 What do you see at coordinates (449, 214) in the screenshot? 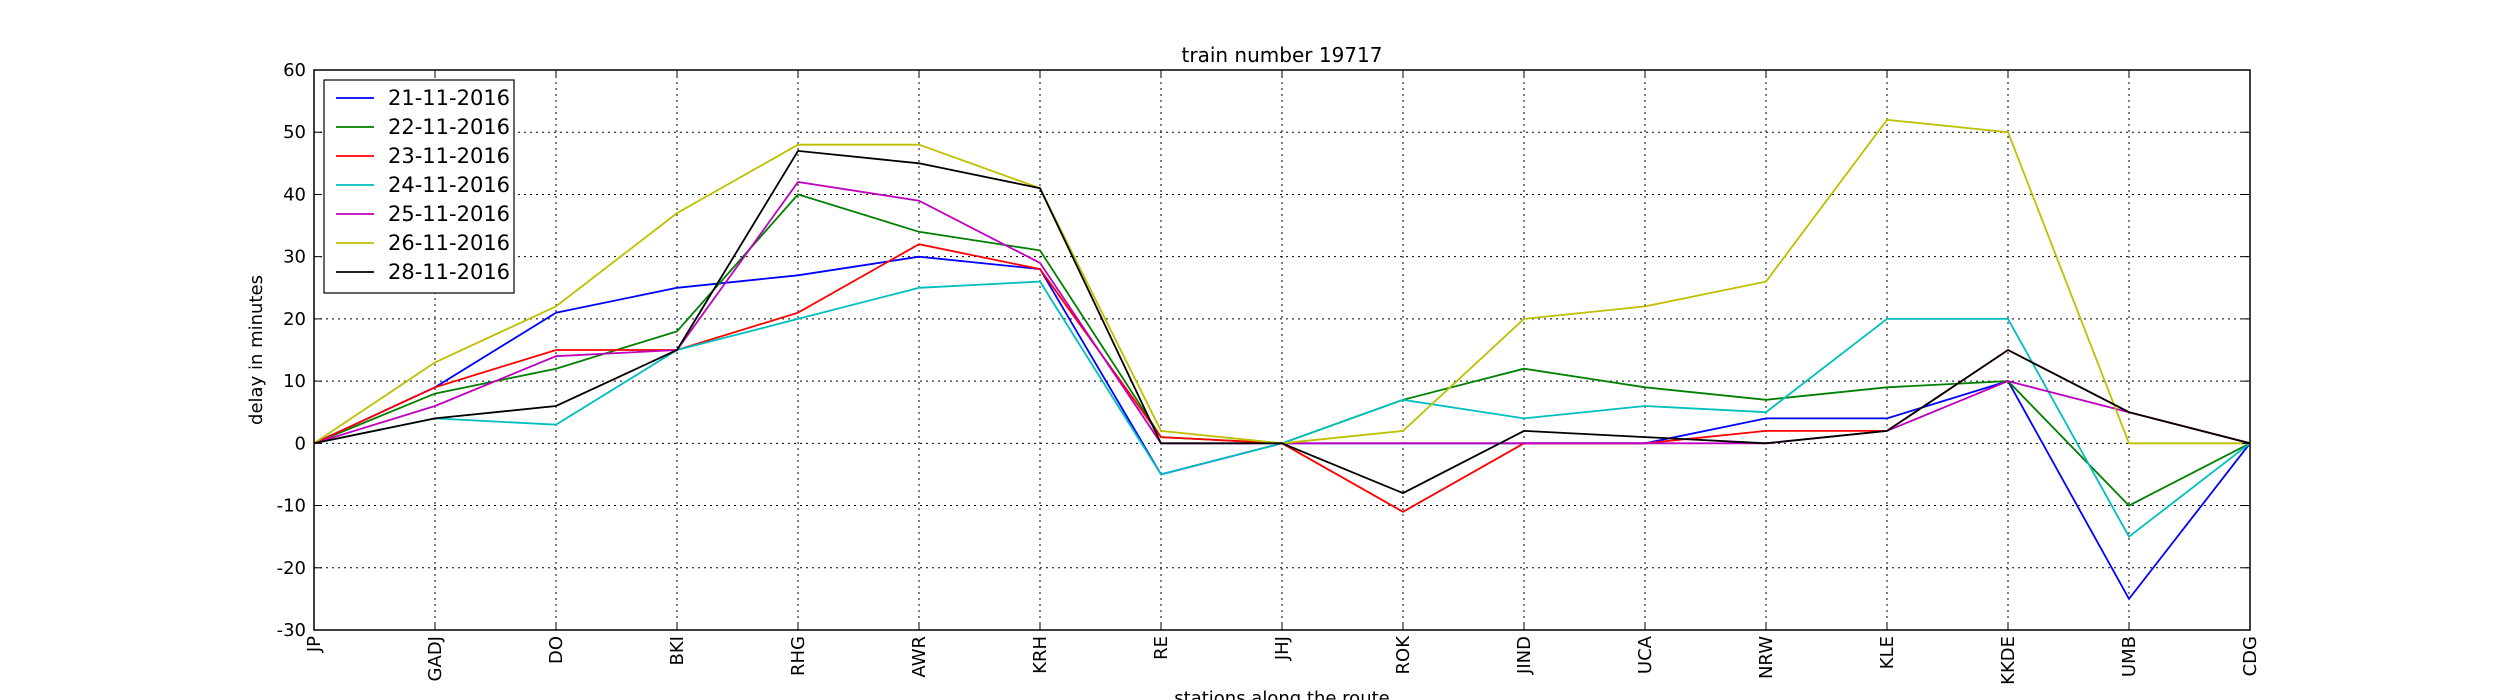
I see `legend-label: 25-11-2016` at bounding box center [449, 214].